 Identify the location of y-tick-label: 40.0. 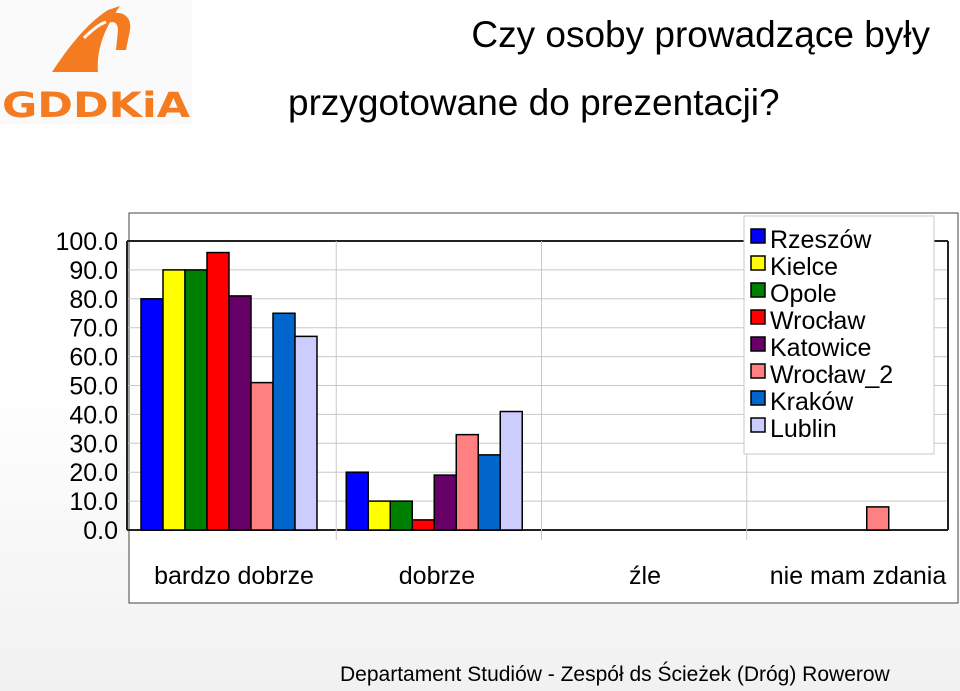
(93, 415).